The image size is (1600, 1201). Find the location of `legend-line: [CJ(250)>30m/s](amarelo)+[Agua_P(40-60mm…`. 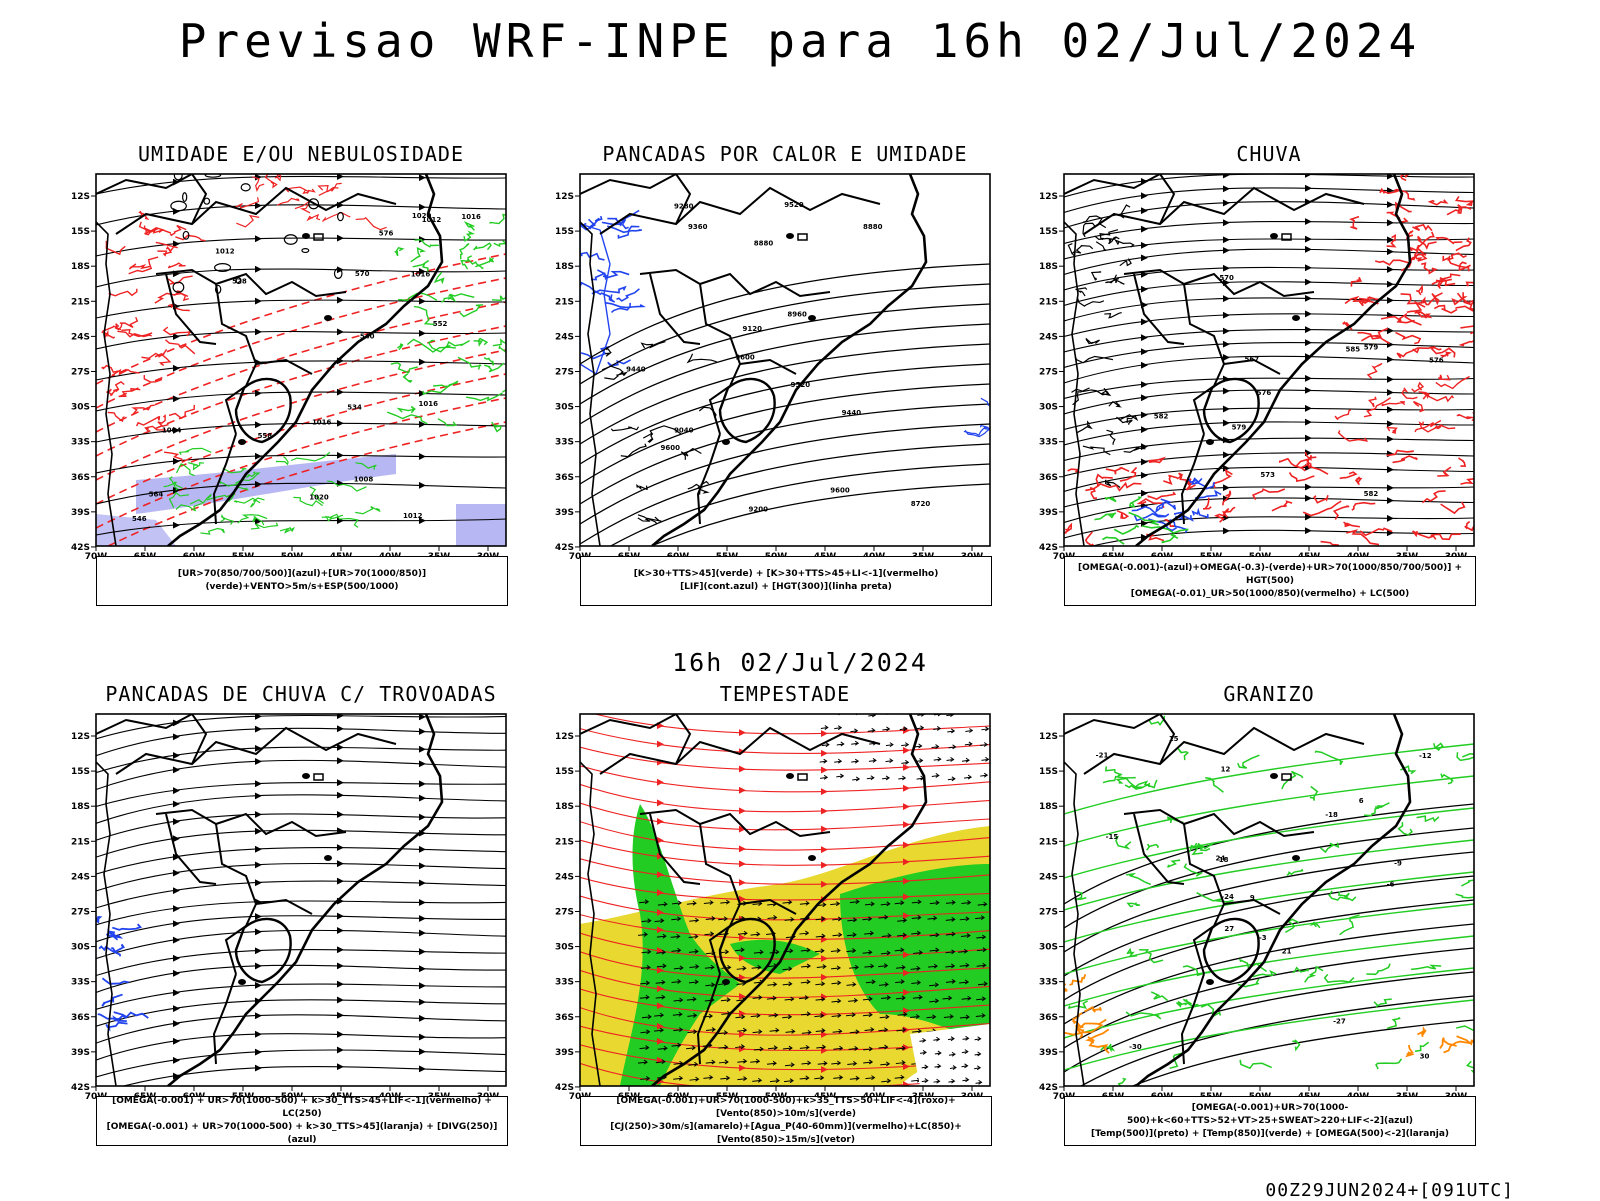

legend-line: [CJ(250)>30m/s](amarelo)+[Agua_P(40-60mm… is located at coordinates (786, 1133).